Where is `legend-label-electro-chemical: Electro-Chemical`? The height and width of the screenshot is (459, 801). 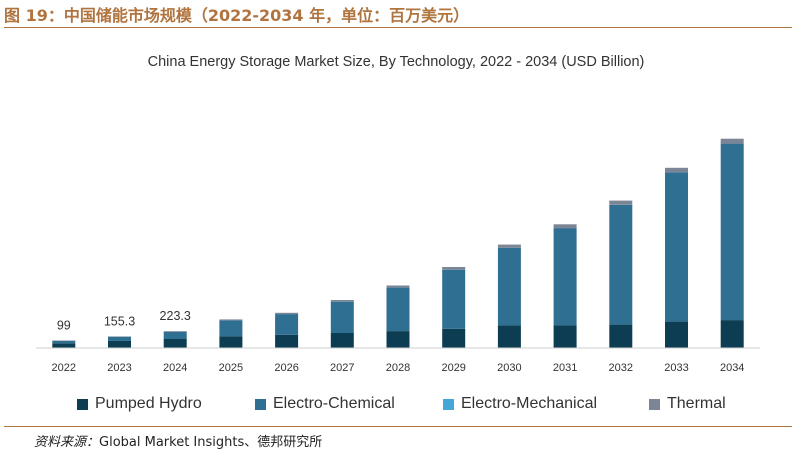
legend-label-electro-chemical: Electro-Chemical is located at coordinates (334, 403).